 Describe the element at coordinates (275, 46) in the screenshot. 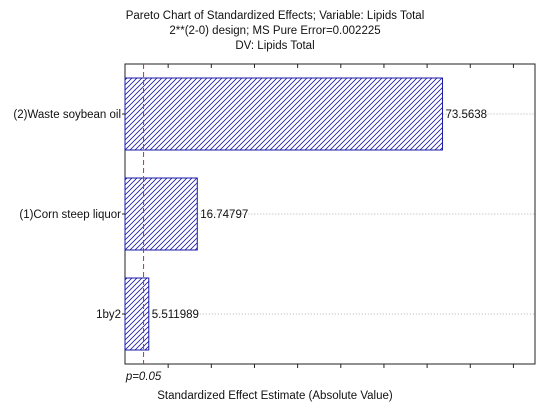

I see `chart-subtitle-dv: DV: Lipids Total` at that location.